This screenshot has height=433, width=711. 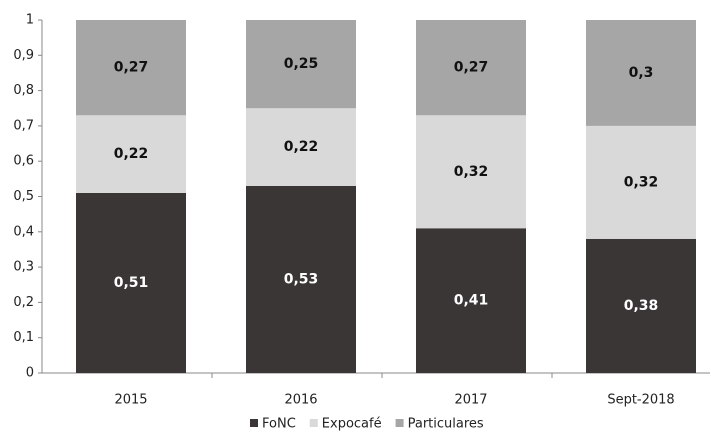 I want to click on legend-label: FoNC, so click(x=279, y=424).